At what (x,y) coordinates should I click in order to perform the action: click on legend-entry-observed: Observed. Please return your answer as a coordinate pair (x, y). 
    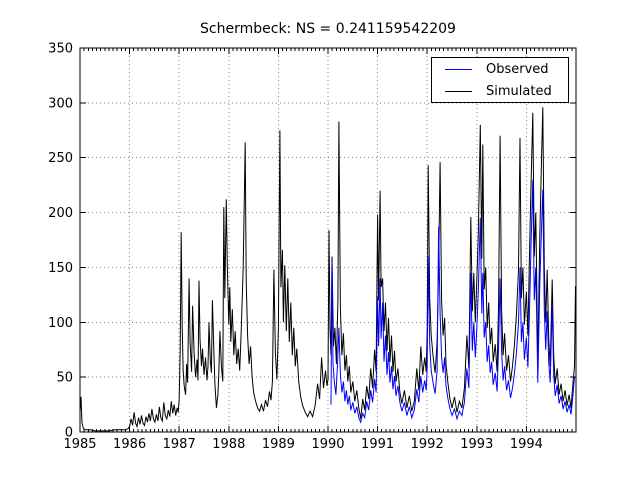
    Looking at the image, I should click on (500, 69).